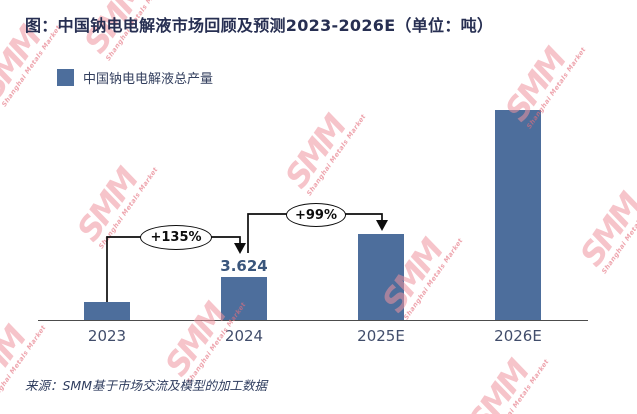  Describe the element at coordinates (244, 336) in the screenshot. I see `x-tick-2024: 2024` at that location.